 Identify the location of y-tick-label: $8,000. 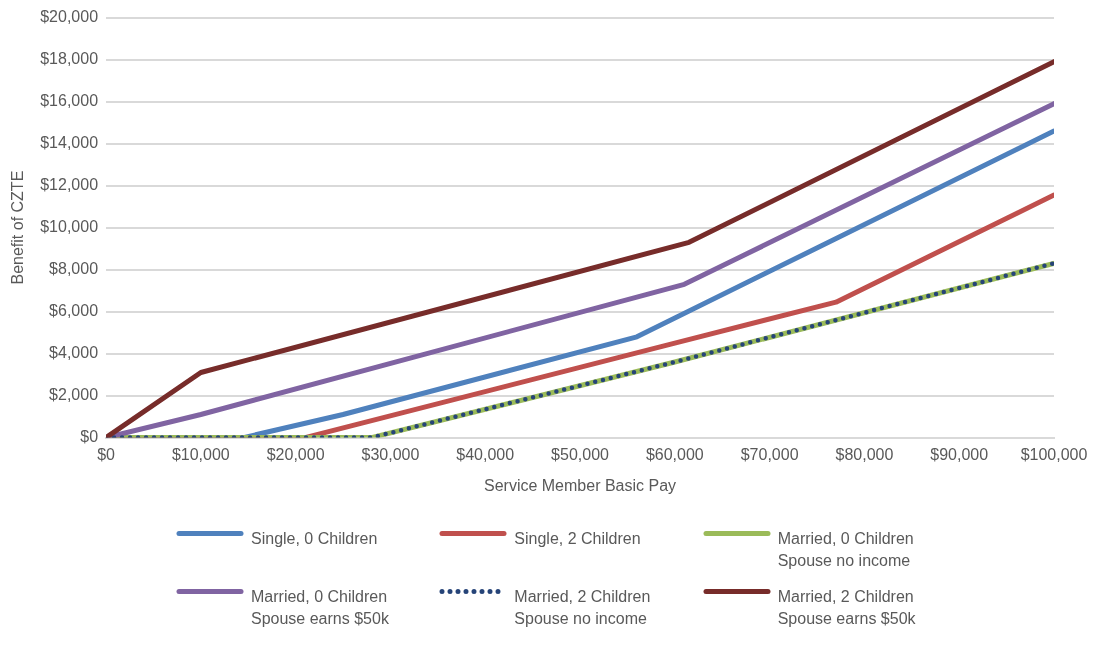
(74, 269).